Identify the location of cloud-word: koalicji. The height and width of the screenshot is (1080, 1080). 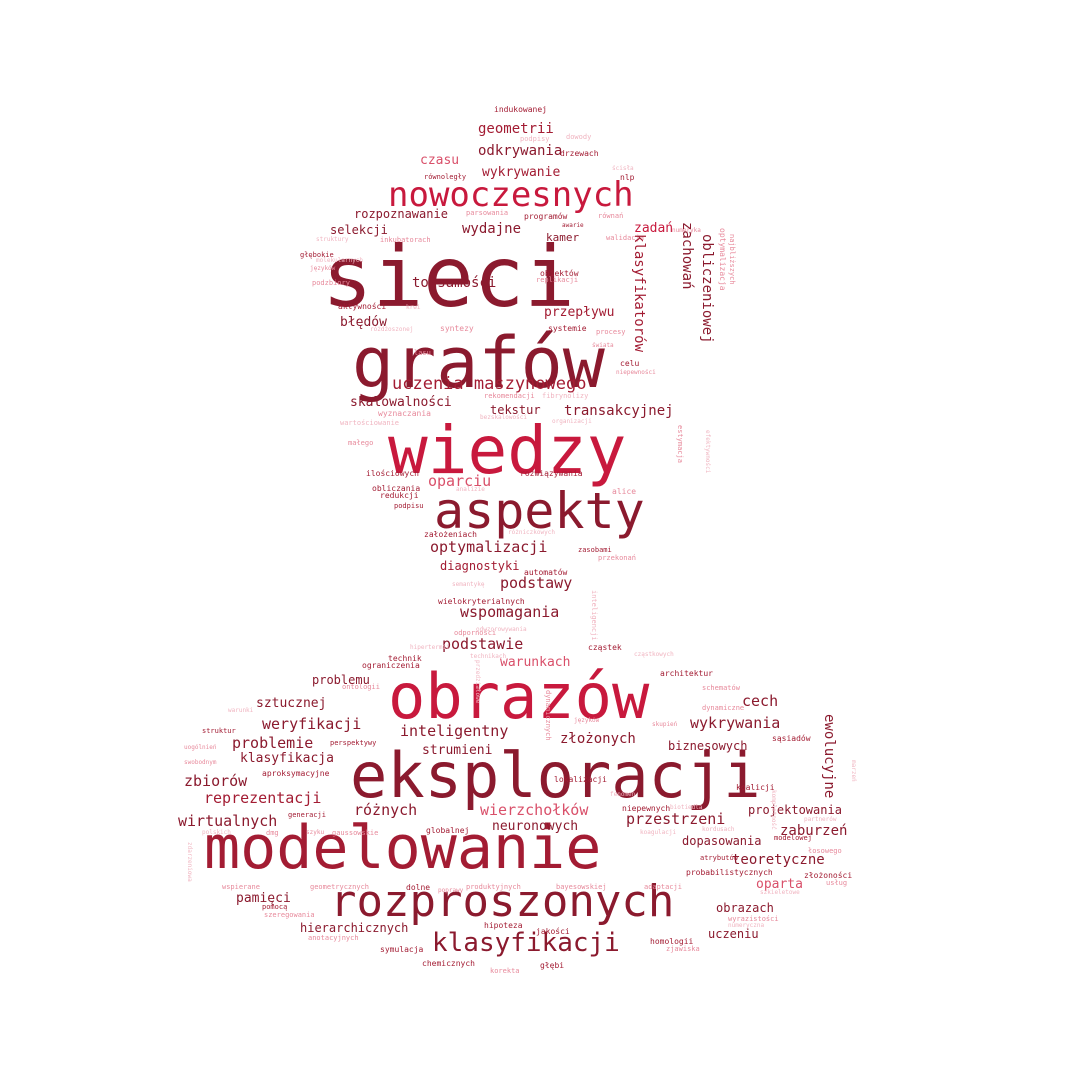
(755, 787).